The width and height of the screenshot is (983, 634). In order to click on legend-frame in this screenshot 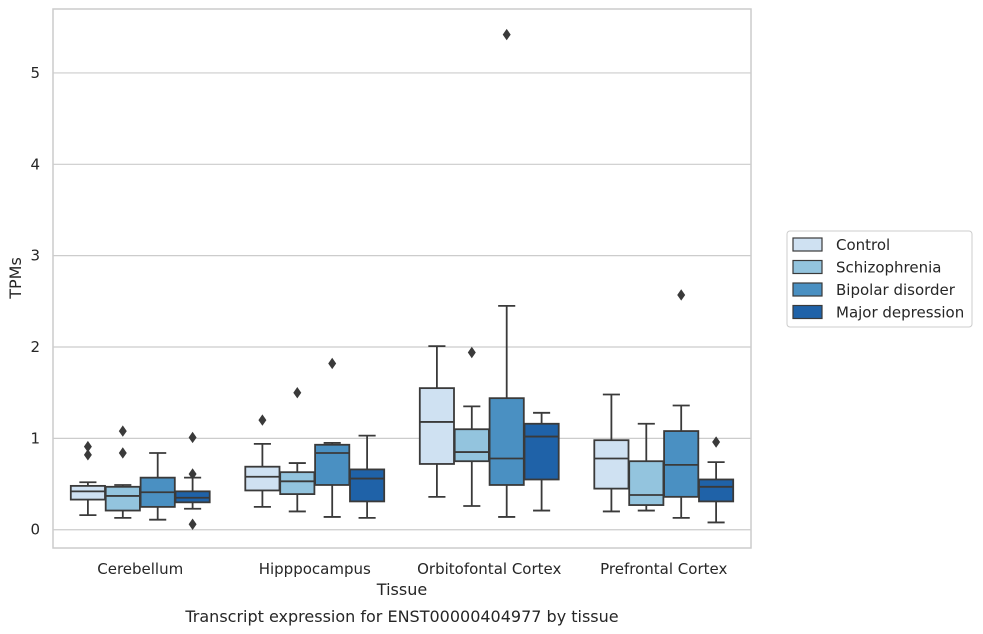, I will do `click(879, 279)`.